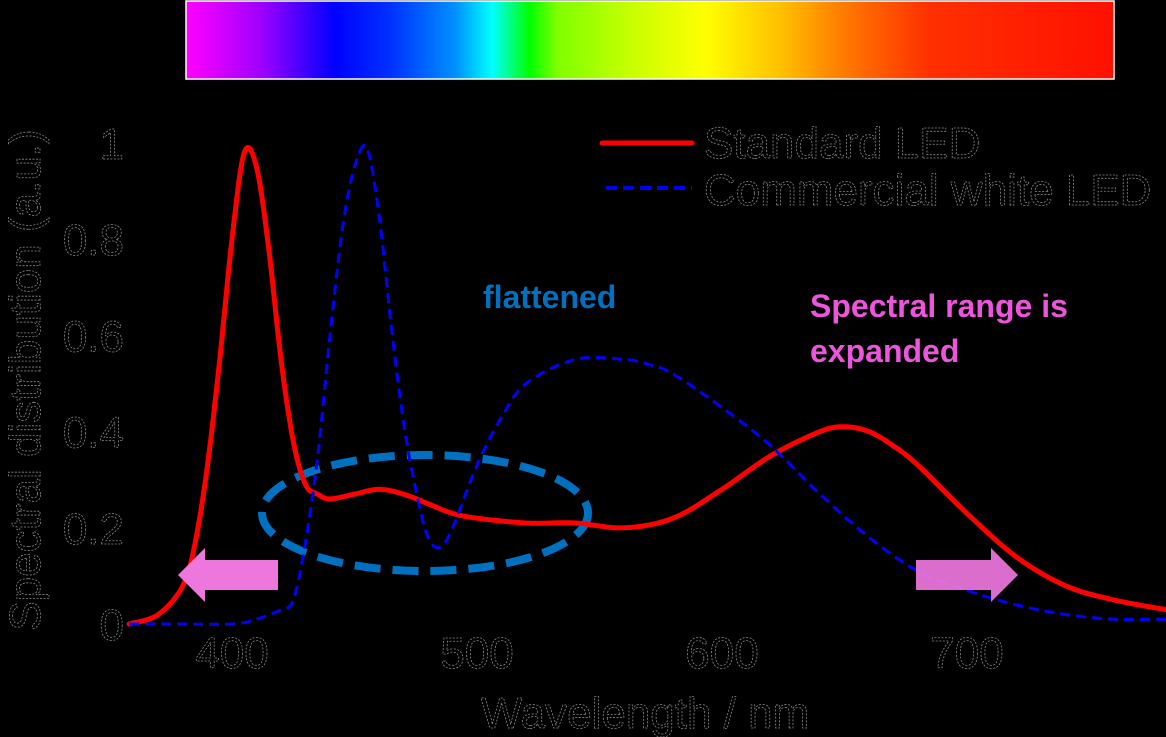  I want to click on flattened-annotation: flattened, so click(549, 297).